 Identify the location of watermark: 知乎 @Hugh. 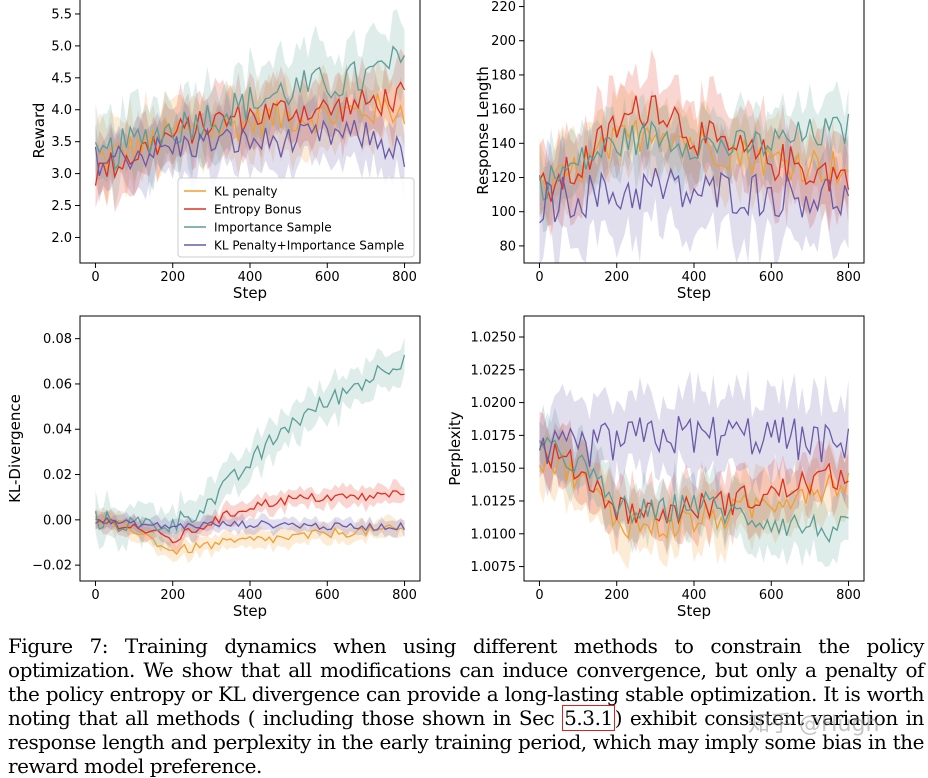
(814, 724).